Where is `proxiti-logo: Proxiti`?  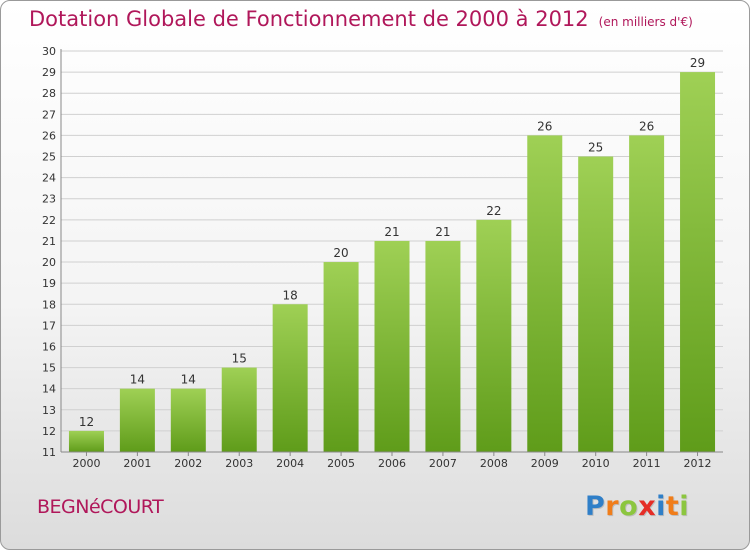 proxiti-logo: Proxiti is located at coordinates (637, 506).